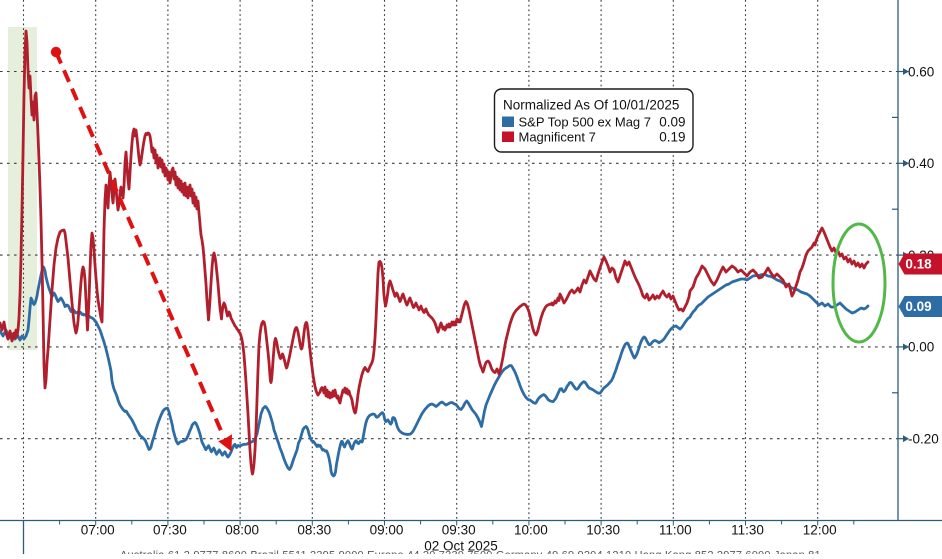 The height and width of the screenshot is (559, 942). Describe the element at coordinates (531, 530) in the screenshot. I see `svg-text: 10:00` at that location.